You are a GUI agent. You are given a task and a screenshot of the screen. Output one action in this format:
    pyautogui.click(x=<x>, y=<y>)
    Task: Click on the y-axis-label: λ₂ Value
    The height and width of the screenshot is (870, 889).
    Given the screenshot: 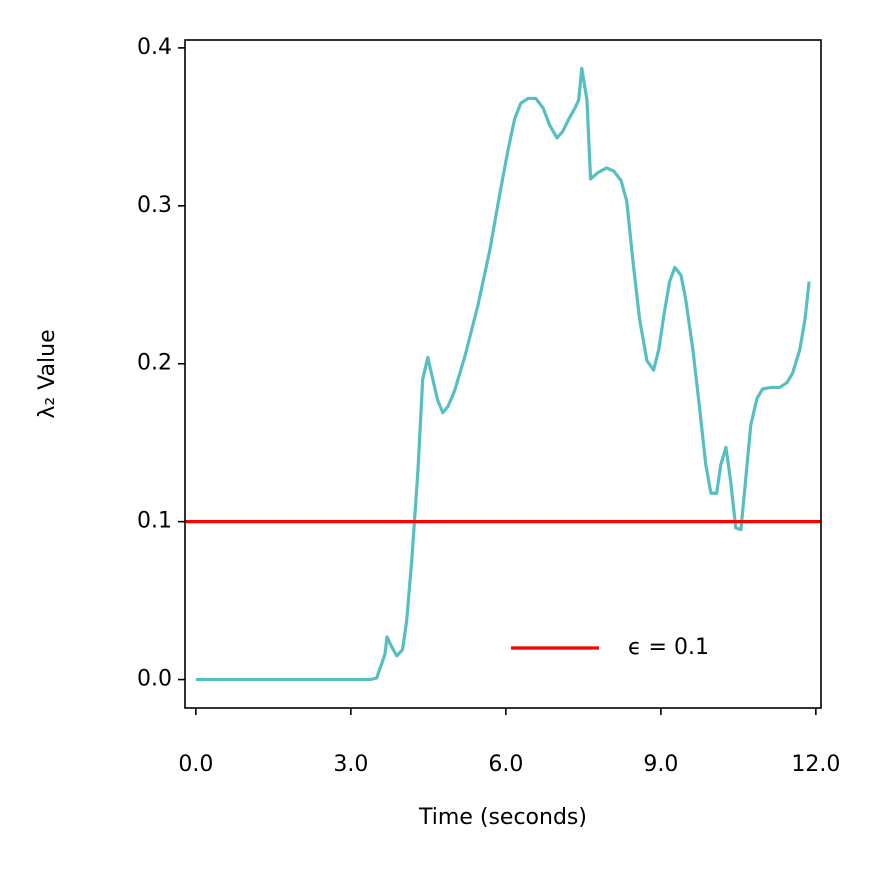 What is the action you would take?
    pyautogui.click(x=47, y=373)
    